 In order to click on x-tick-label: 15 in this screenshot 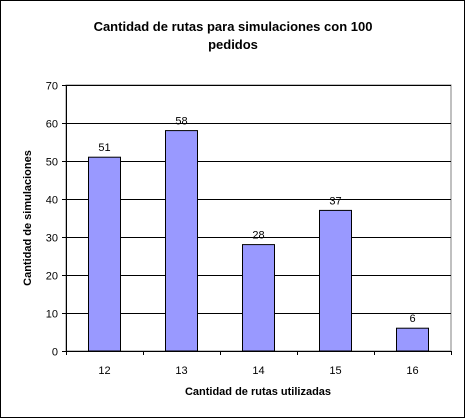, I will do `click(335, 371)`.